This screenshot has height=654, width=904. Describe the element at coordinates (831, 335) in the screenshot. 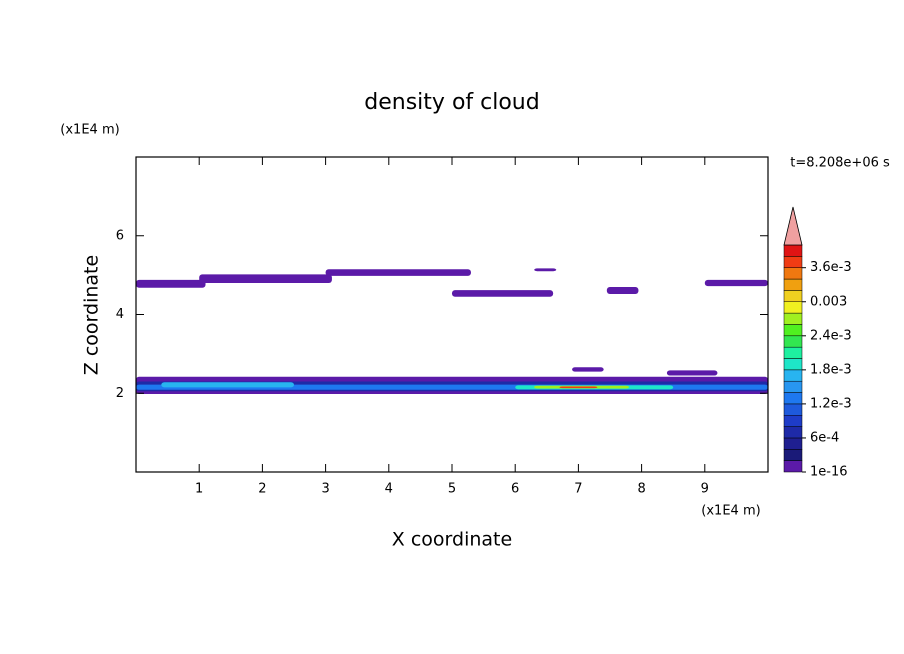

I see `colorbar-label: 2.4e-3` at that location.